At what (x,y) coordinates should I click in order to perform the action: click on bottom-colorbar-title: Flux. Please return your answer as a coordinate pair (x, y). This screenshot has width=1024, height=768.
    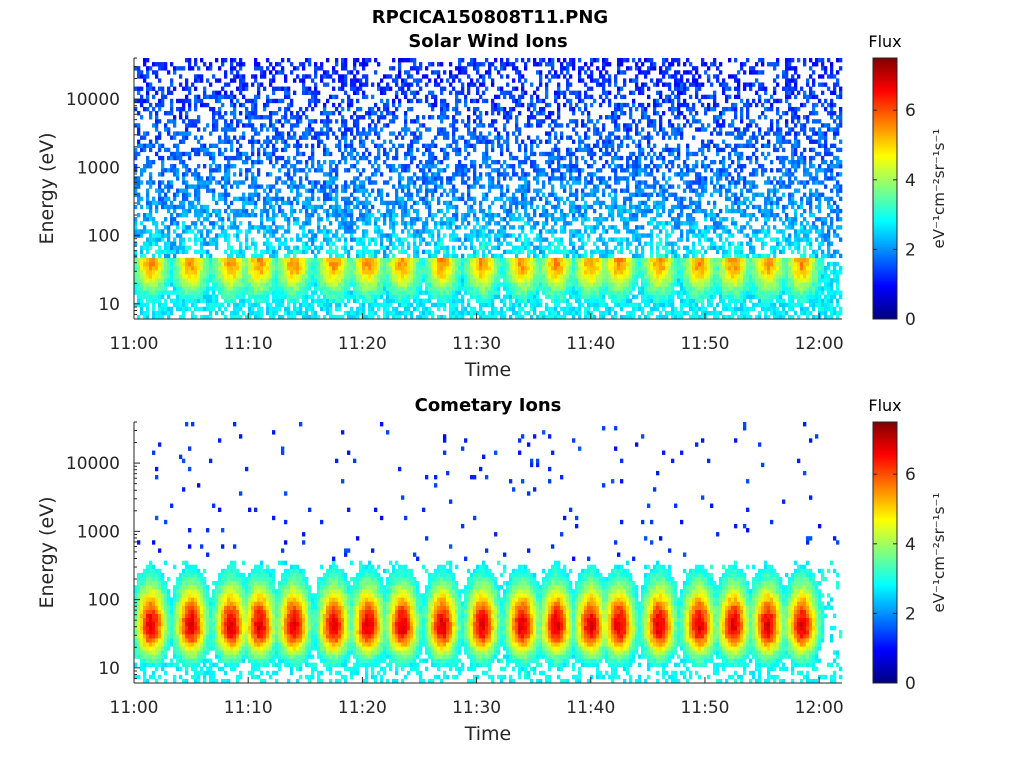
    Looking at the image, I should click on (885, 405).